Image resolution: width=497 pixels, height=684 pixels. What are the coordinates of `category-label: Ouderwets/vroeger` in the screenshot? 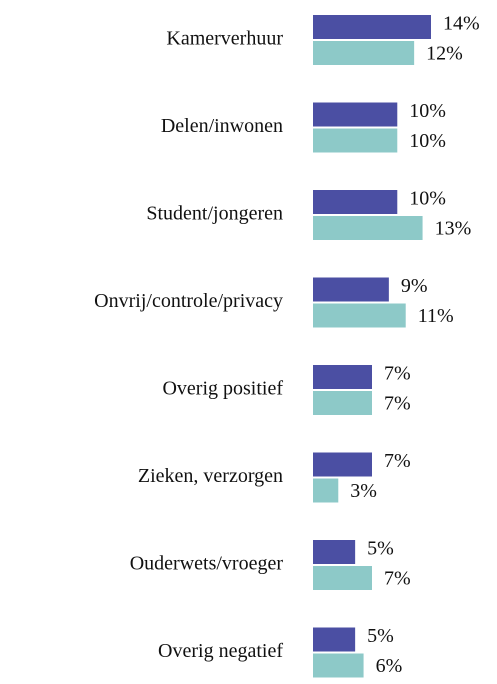 It's located at (207, 564).